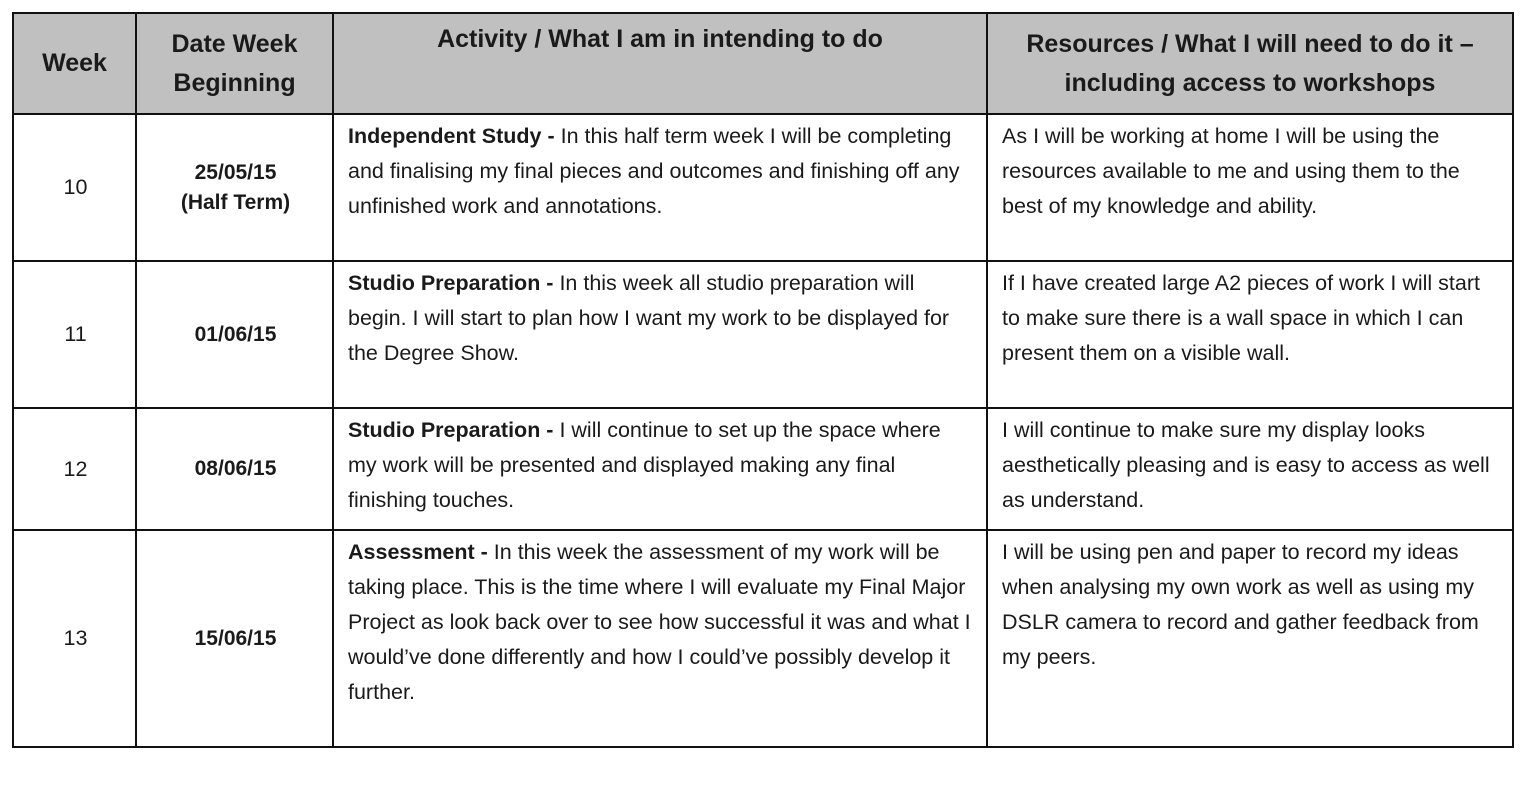 The height and width of the screenshot is (793, 1524). What do you see at coordinates (451, 136) in the screenshot?
I see `activity-title: Independent Study -` at bounding box center [451, 136].